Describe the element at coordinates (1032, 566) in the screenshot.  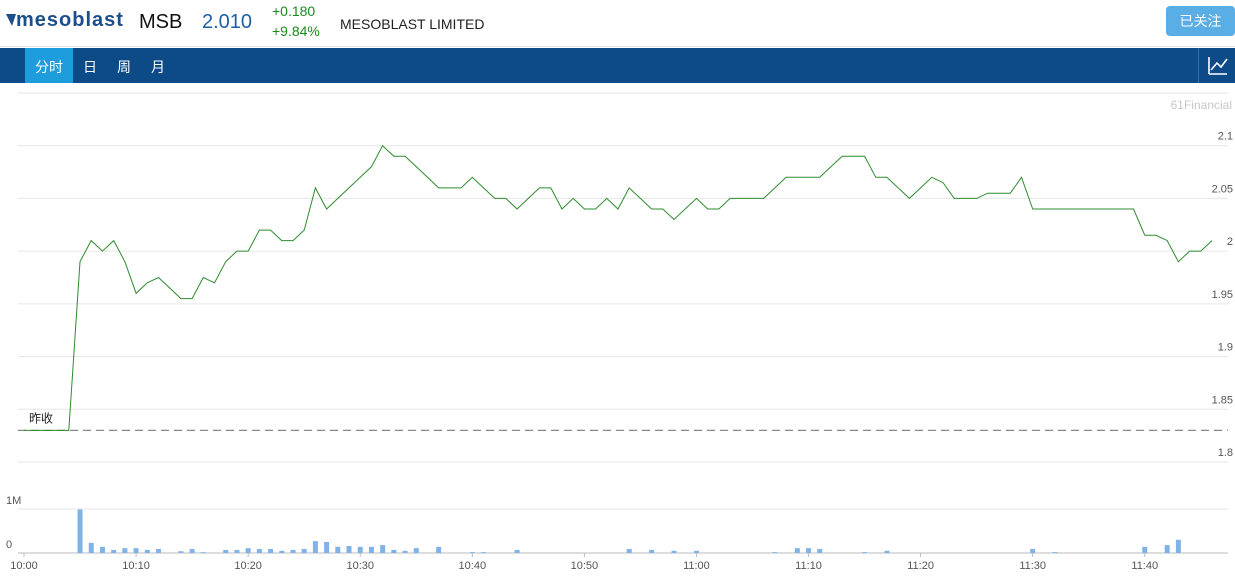
I see `x-tick-label: 11:30` at that location.